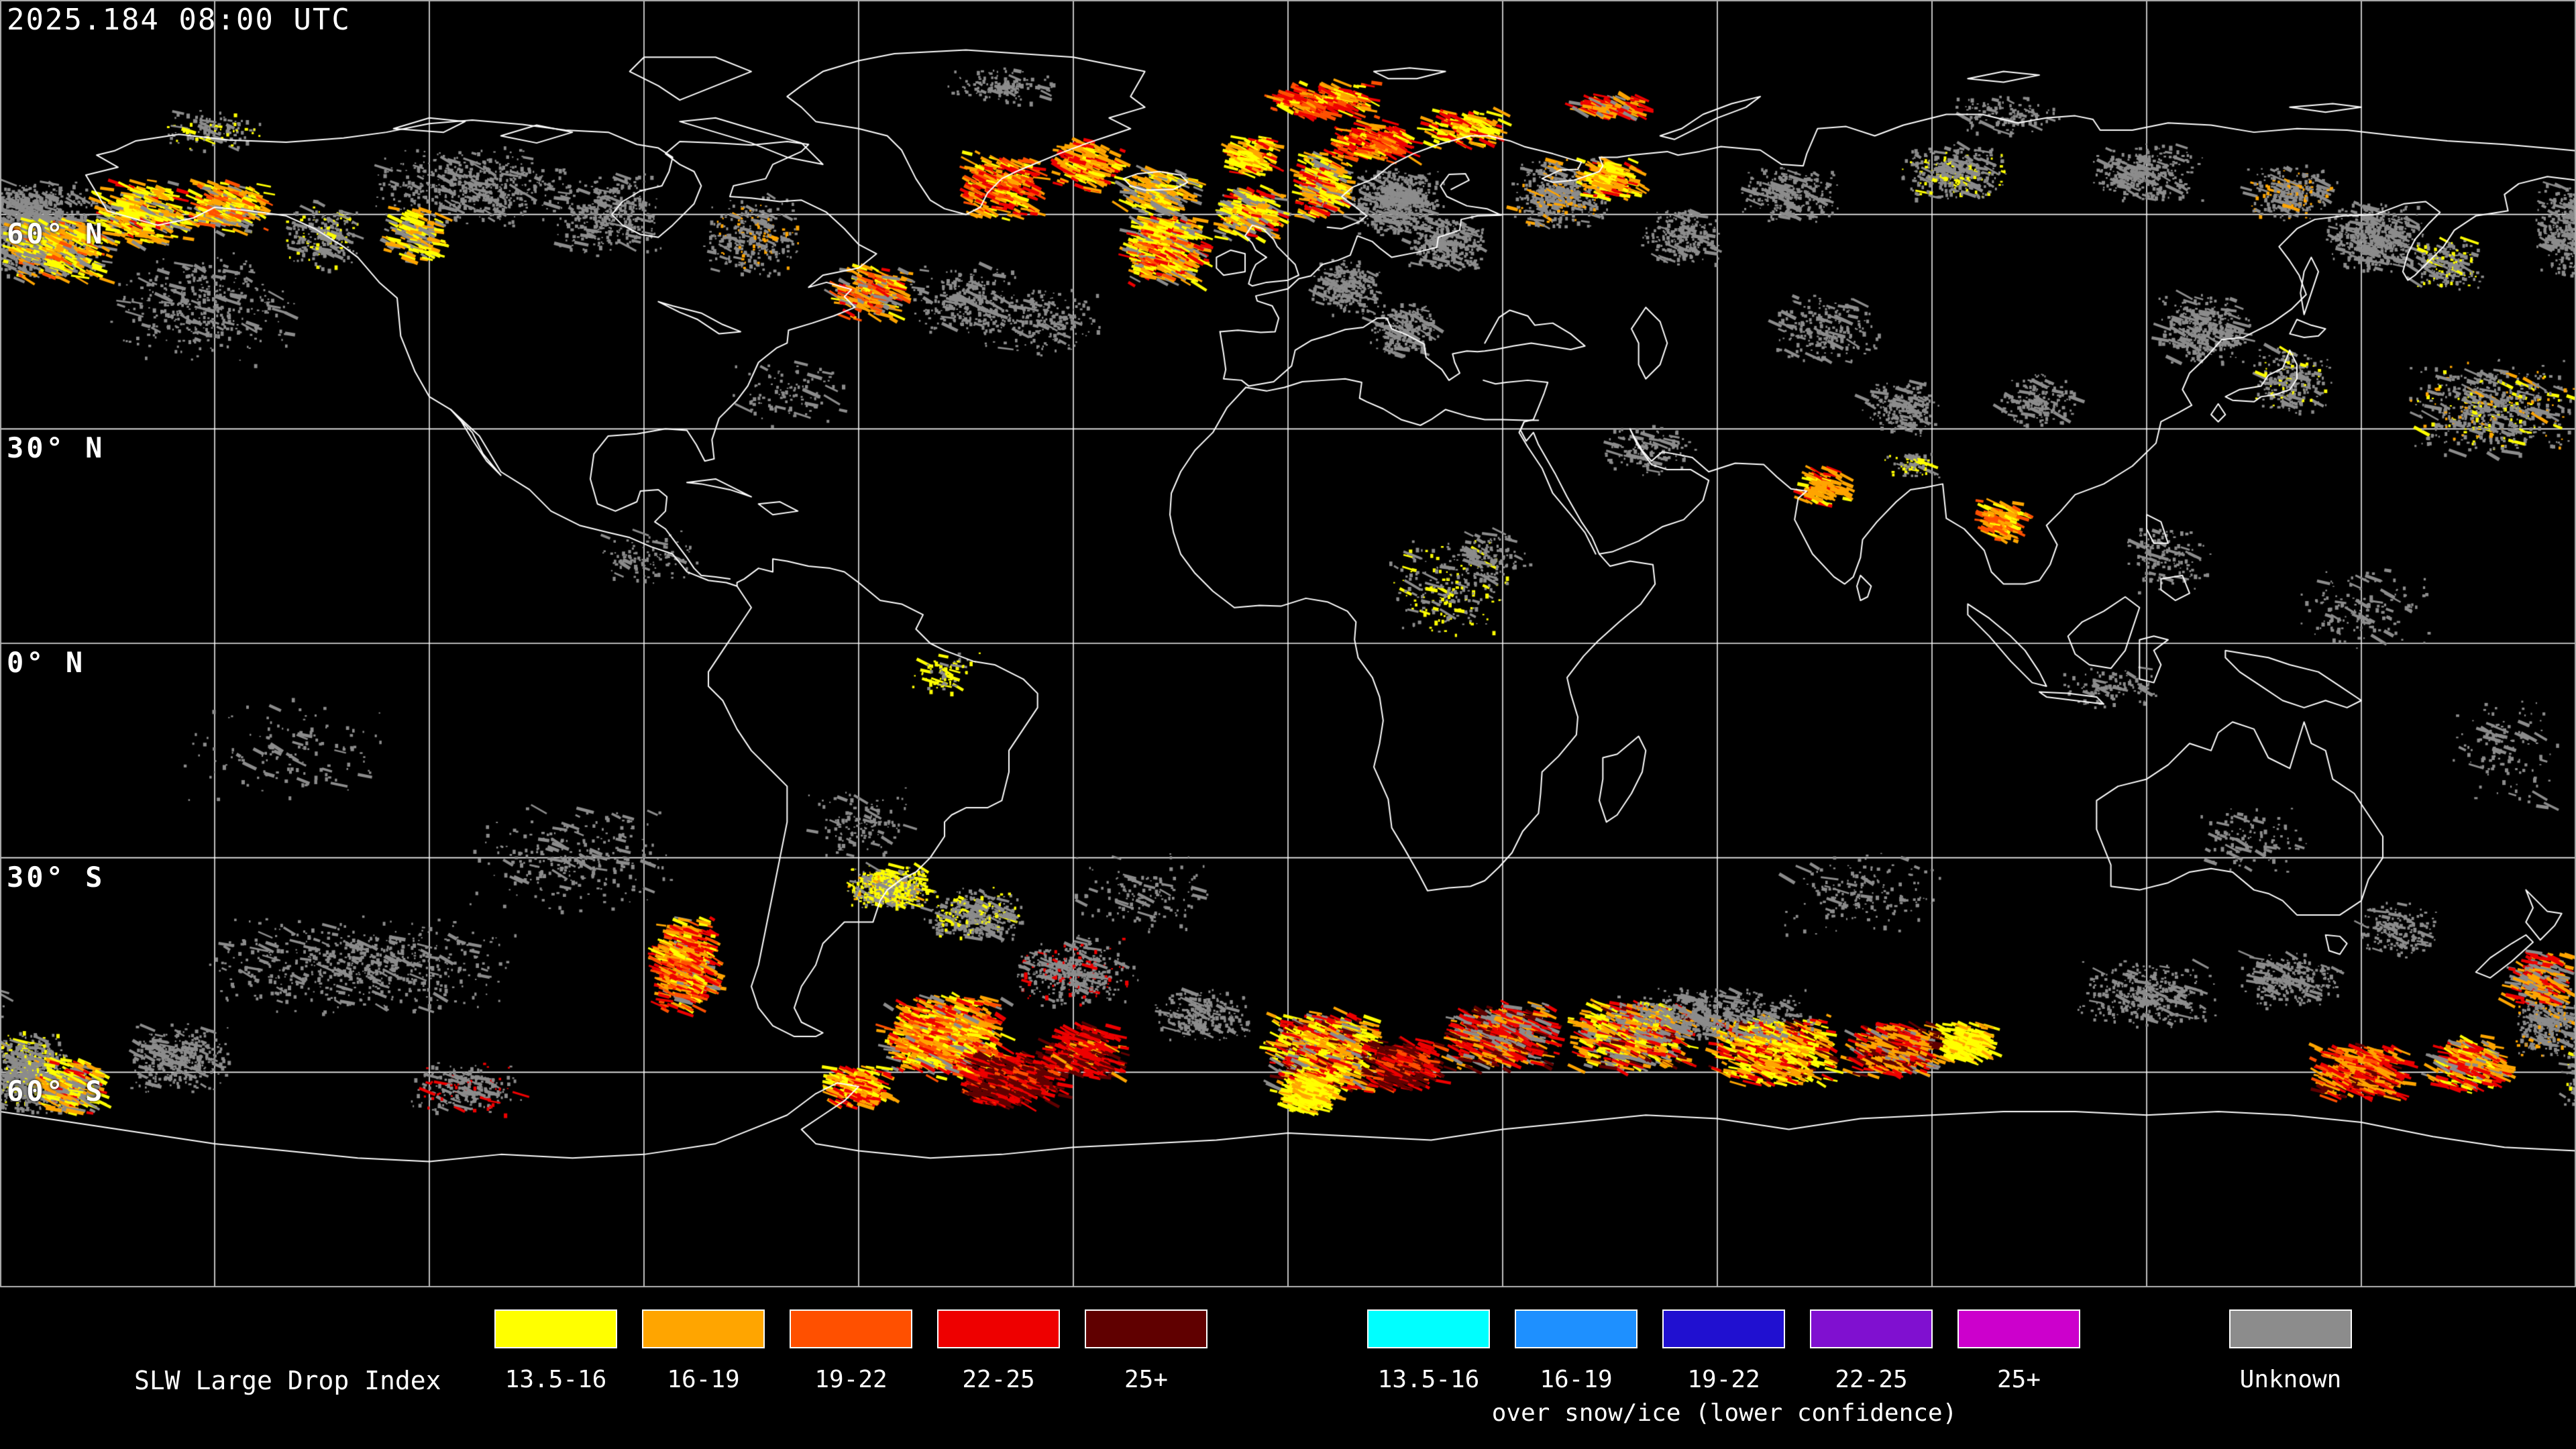  Describe the element at coordinates (56, 448) in the screenshot. I see `latitude-label: 30° N` at that location.